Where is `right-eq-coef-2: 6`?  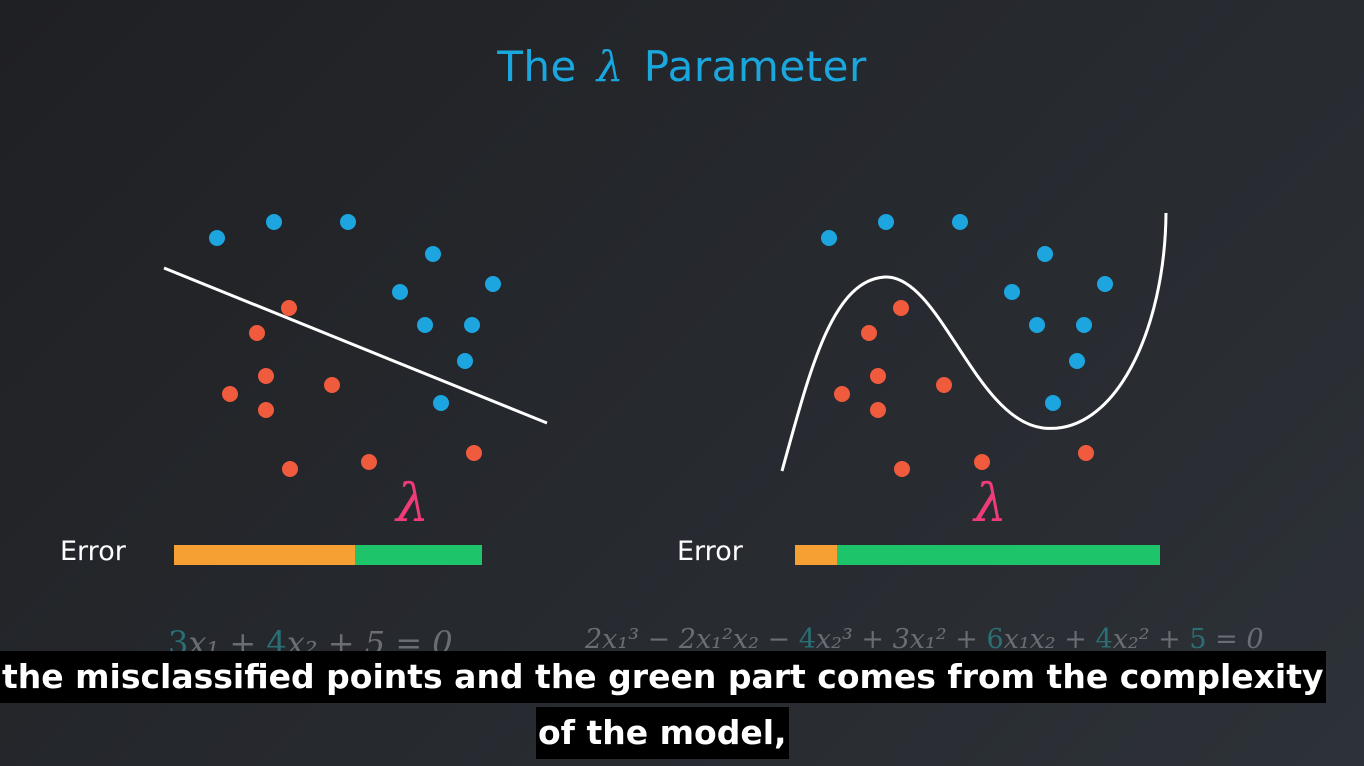 right-eq-coef-2: 6 is located at coordinates (995, 639).